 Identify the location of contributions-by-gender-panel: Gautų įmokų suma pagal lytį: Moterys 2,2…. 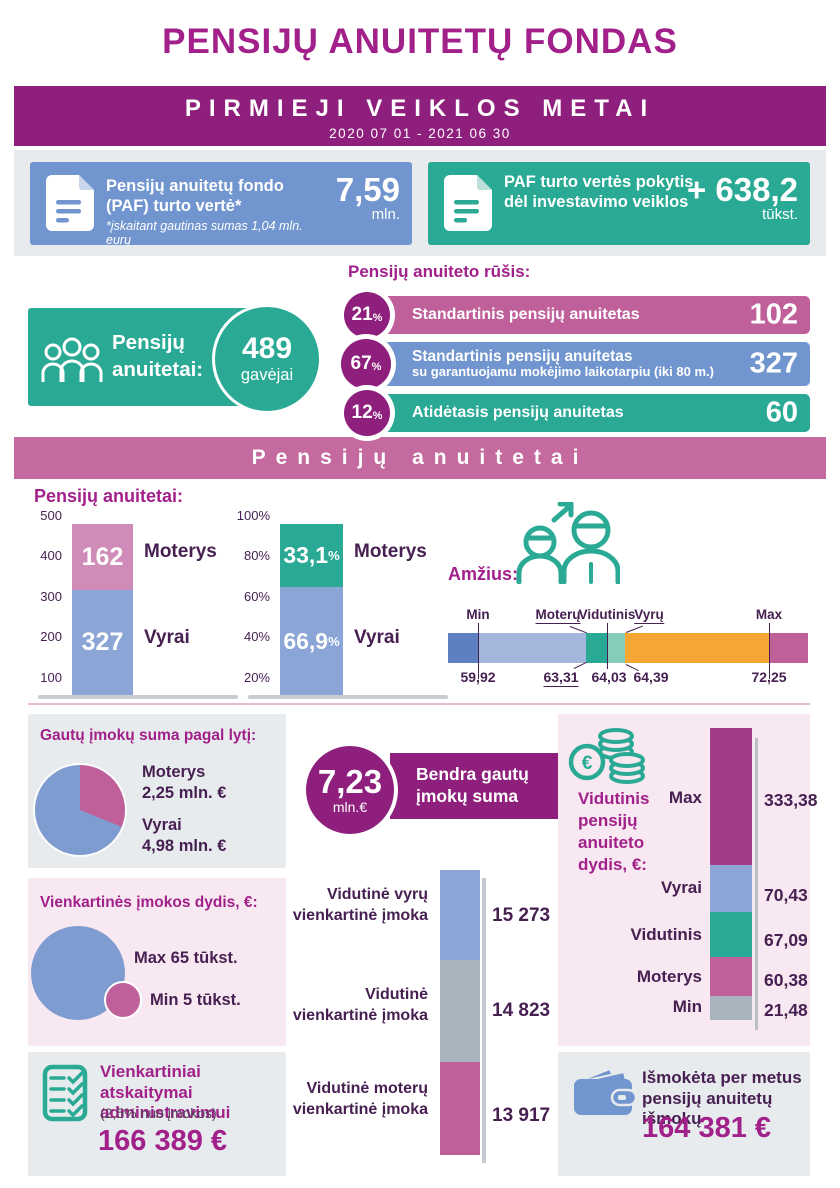
(157, 791).